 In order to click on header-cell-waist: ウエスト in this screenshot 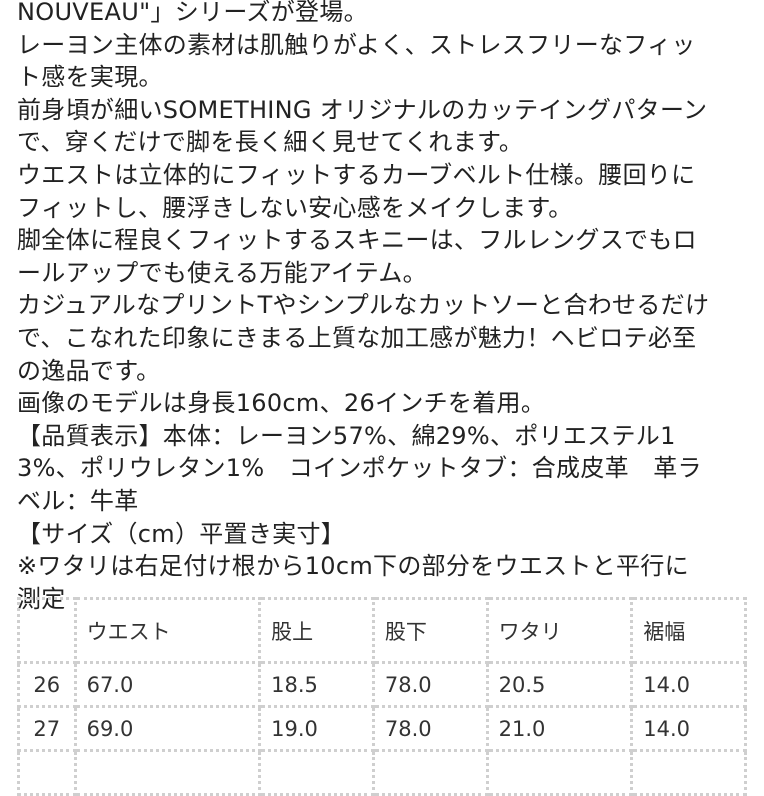, I will do `click(167, 630)`.